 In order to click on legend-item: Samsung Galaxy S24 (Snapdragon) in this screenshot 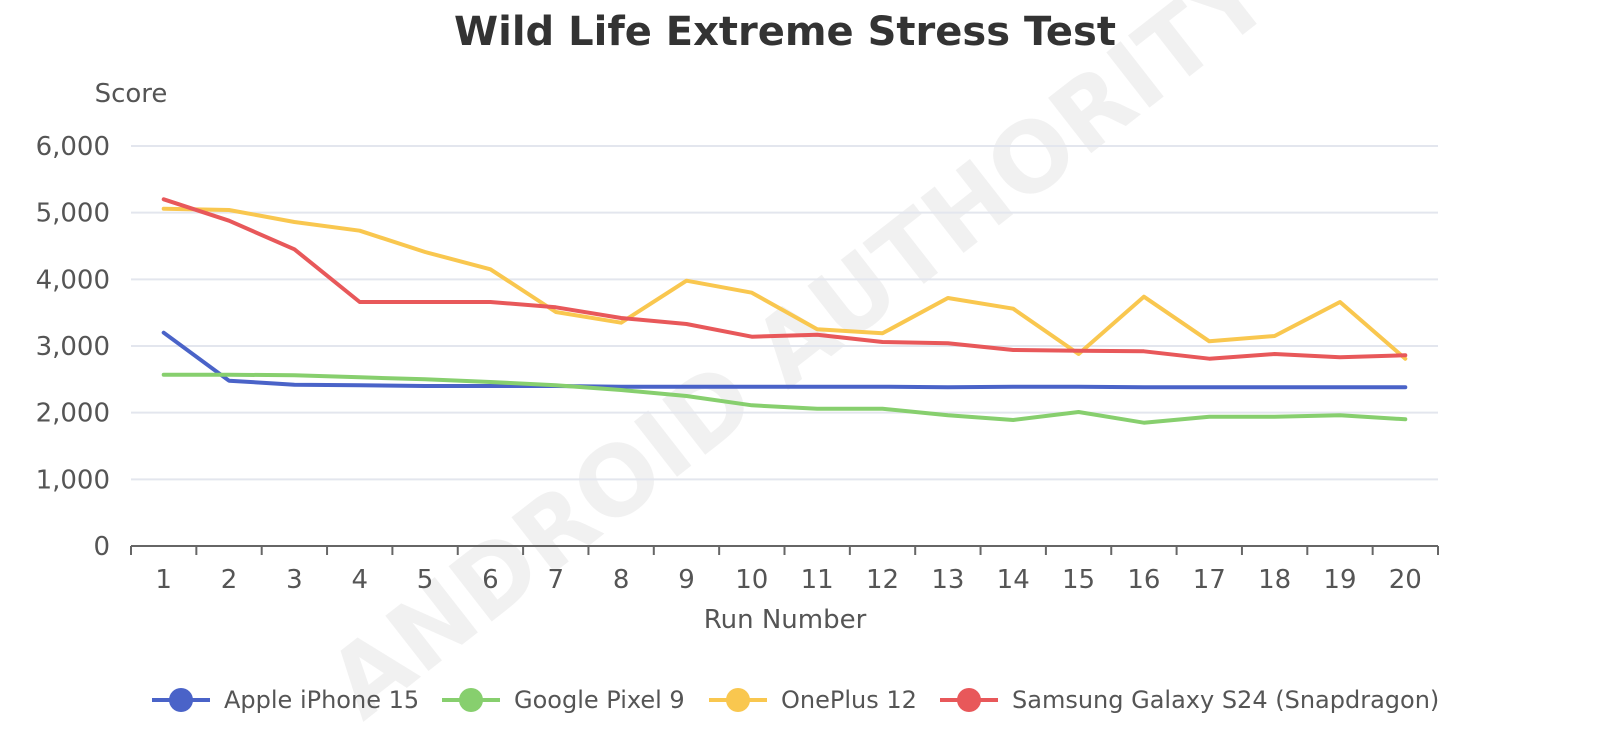, I will do `click(1189, 700)`.